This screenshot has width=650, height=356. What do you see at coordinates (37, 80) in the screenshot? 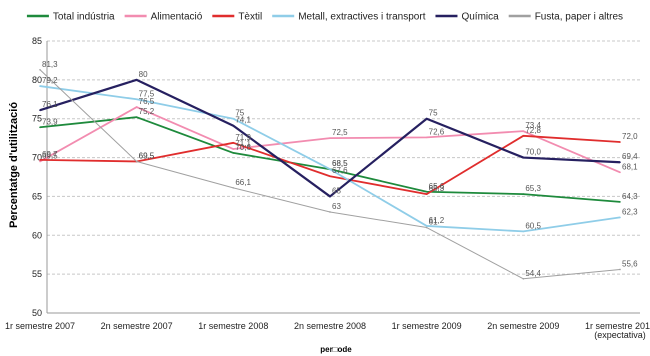
I see `y-tick-label: 80` at bounding box center [37, 80].